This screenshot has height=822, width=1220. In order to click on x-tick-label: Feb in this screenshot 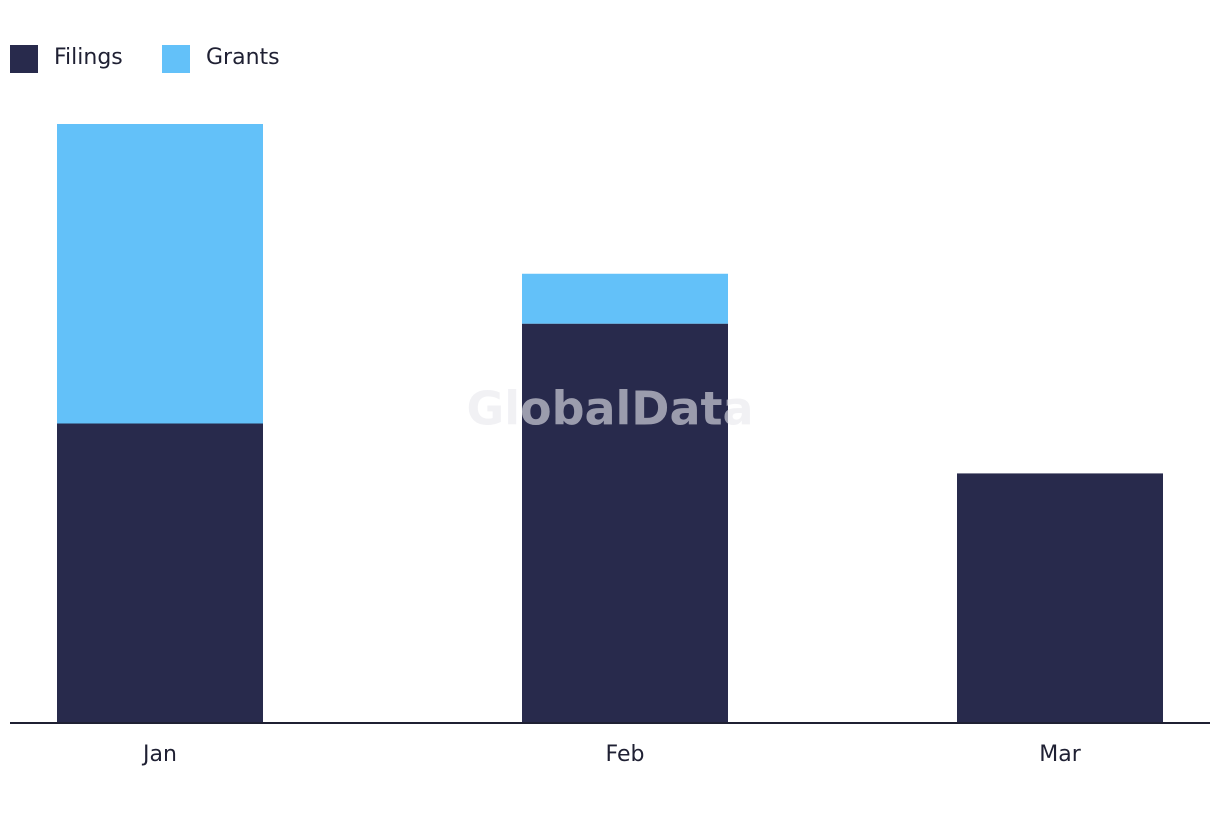, I will do `click(625, 754)`.